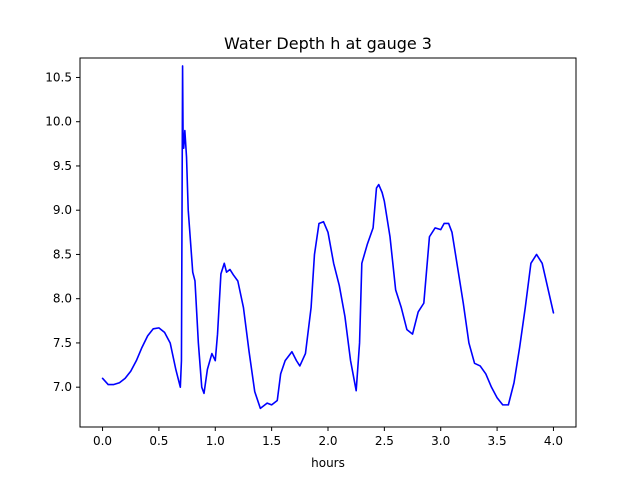 The height and width of the screenshot is (484, 640). I want to click on x-tick-label: 2.5, so click(384, 441).